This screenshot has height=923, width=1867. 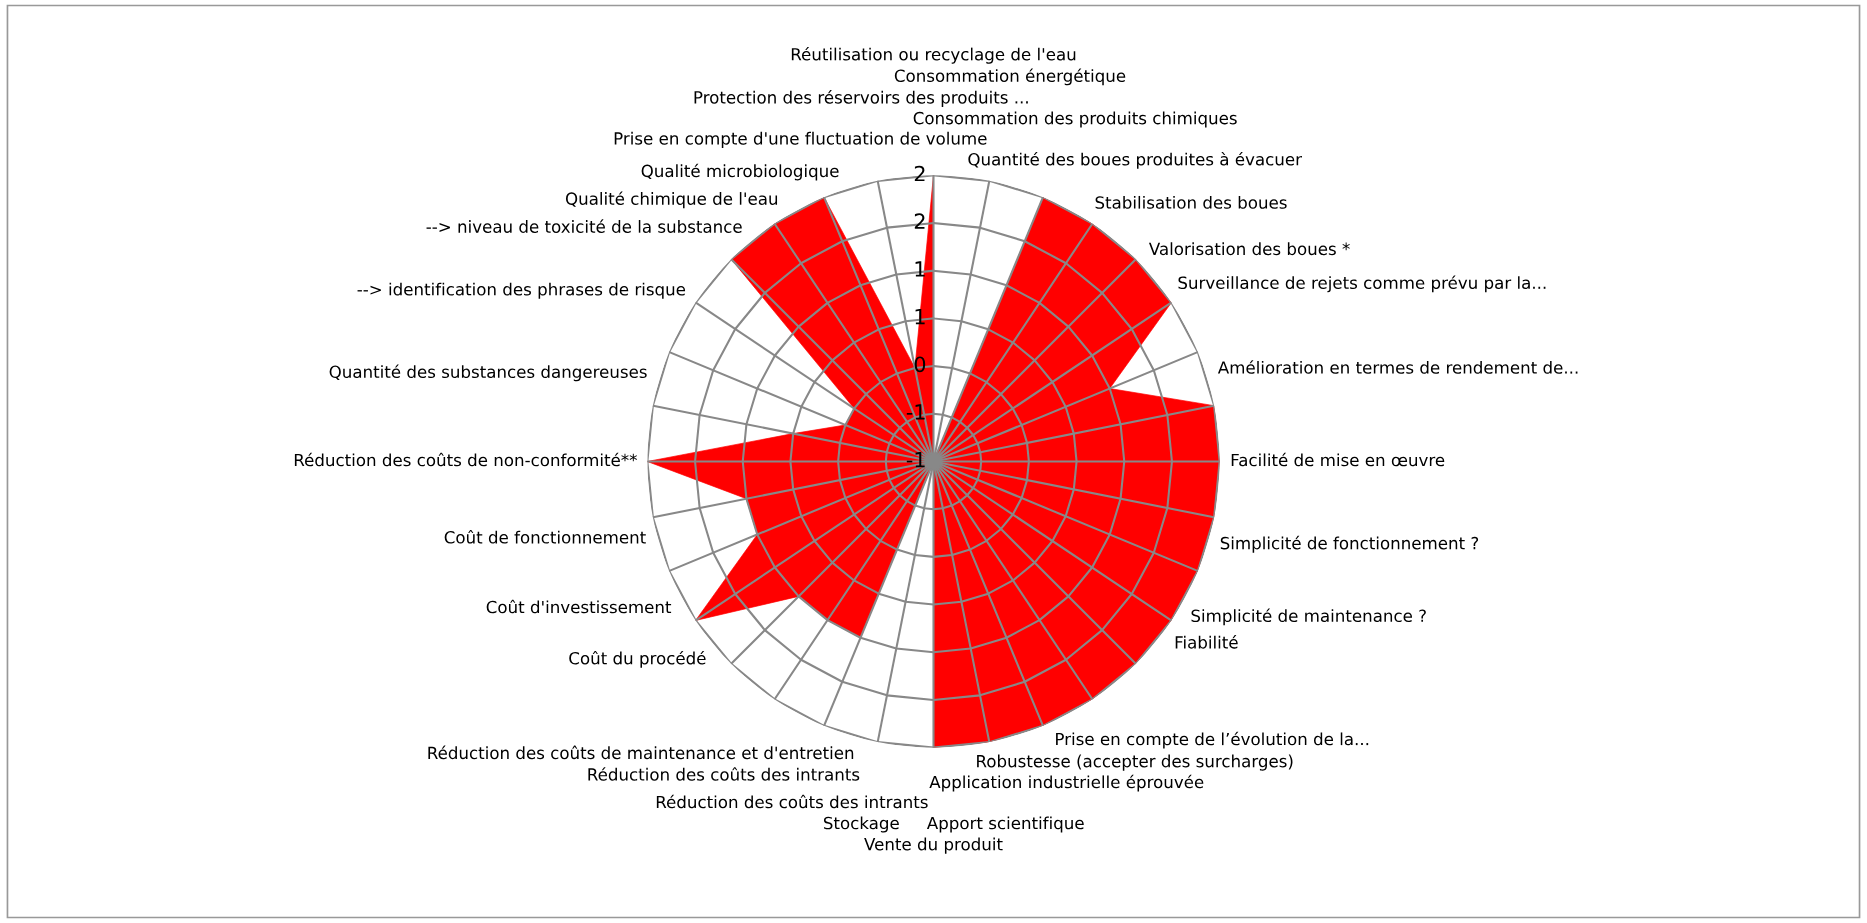 I want to click on spoke-label: Valorisation des boues *, so click(x=1249, y=249).